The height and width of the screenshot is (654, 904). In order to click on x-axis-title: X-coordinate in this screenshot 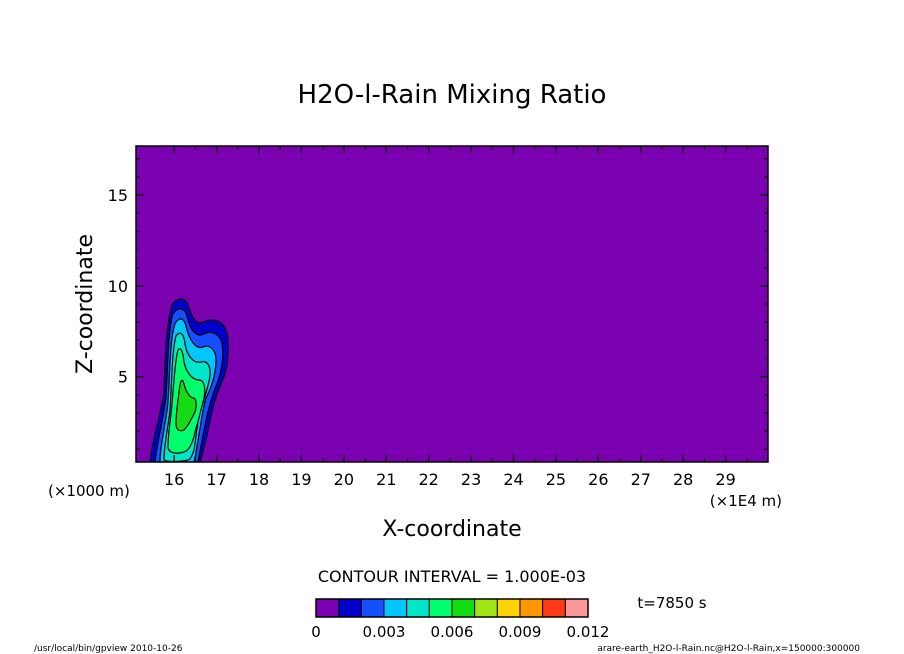, I will do `click(451, 529)`.